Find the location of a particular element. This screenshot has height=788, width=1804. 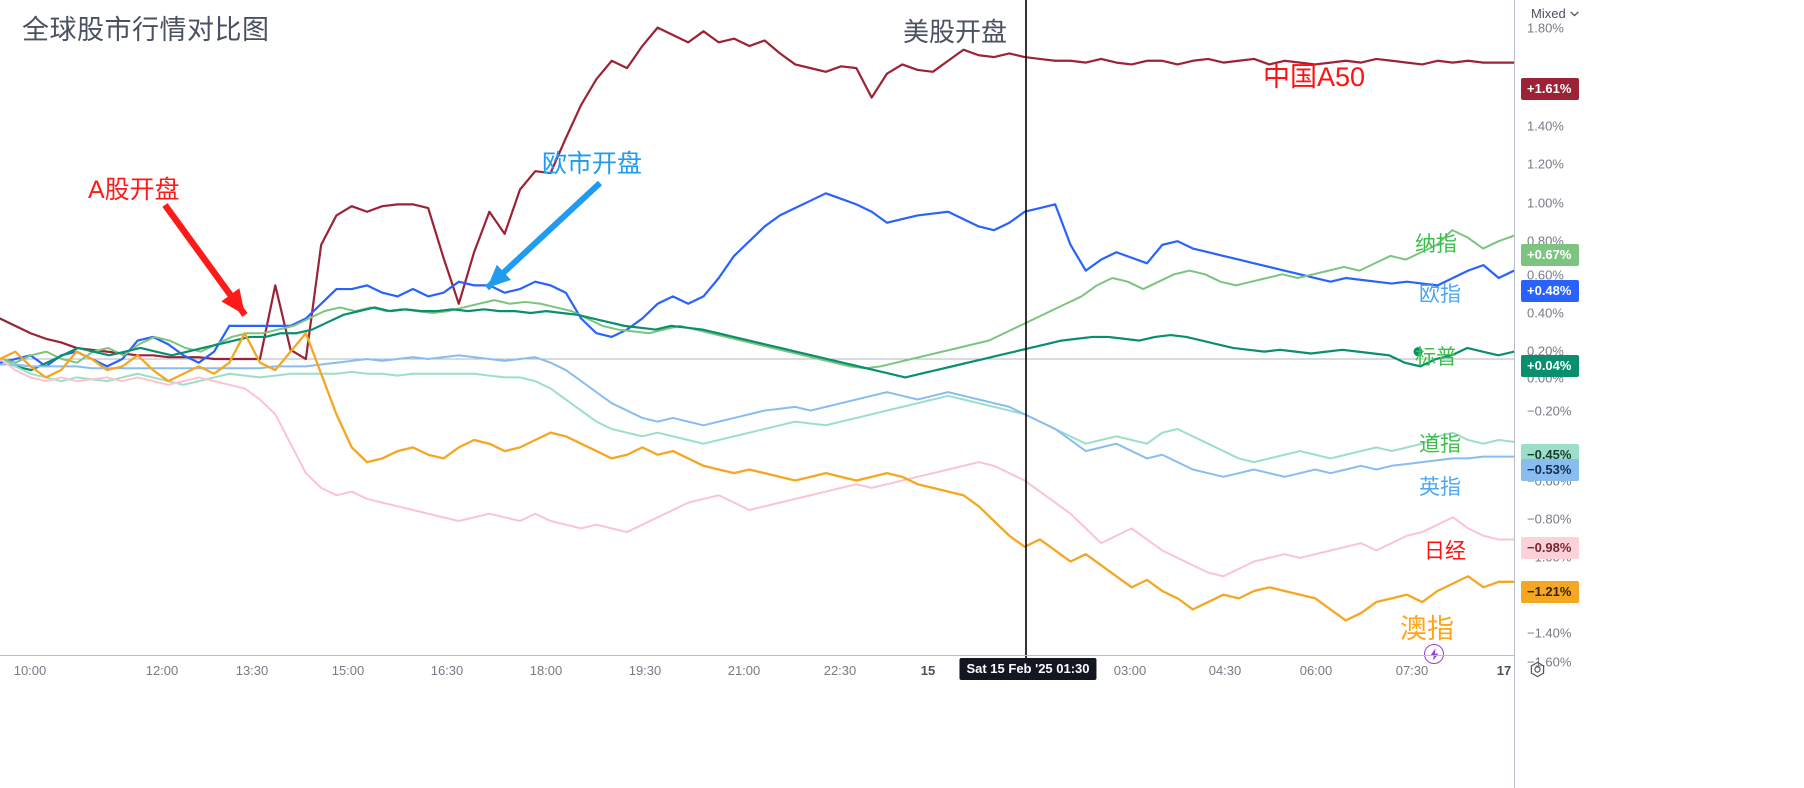

time-tick-label: 18:00 is located at coordinates (546, 670).